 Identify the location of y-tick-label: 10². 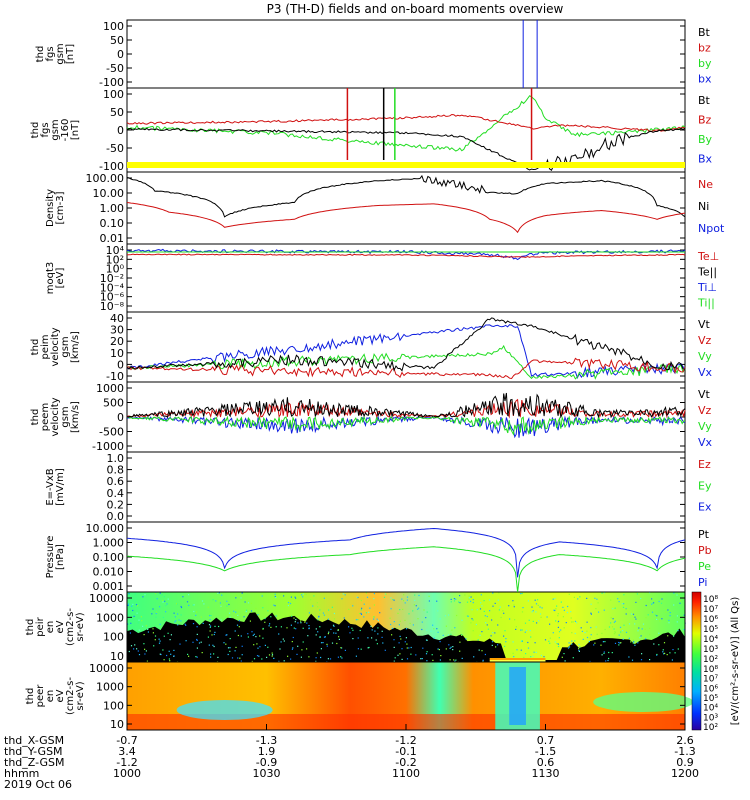
(115, 259).